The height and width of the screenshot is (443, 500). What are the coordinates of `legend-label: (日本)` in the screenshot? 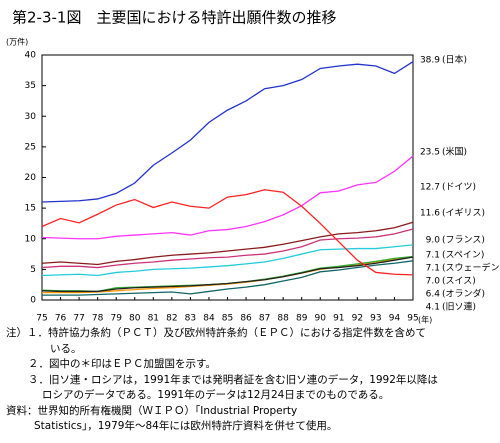 It's located at (454, 60).